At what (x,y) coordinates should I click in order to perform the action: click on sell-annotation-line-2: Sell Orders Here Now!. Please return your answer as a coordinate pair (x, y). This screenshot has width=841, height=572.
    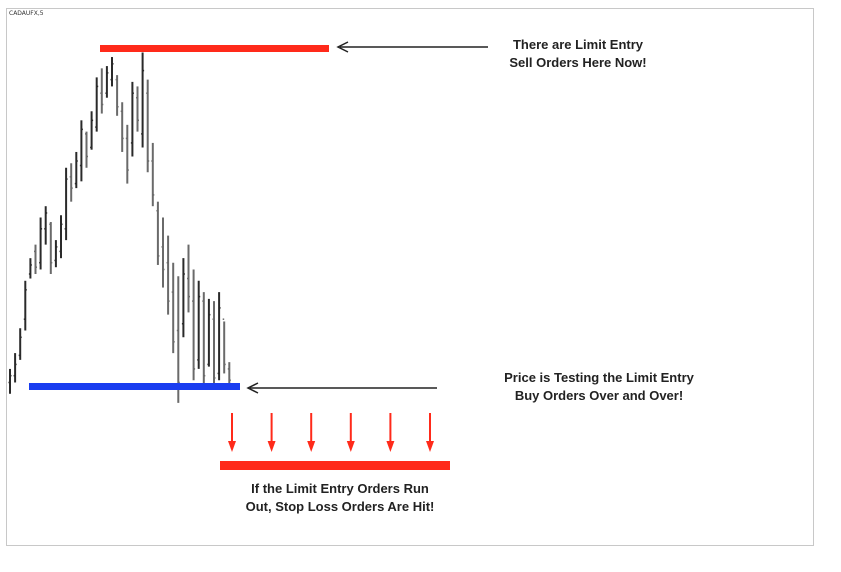
    Looking at the image, I should click on (578, 62).